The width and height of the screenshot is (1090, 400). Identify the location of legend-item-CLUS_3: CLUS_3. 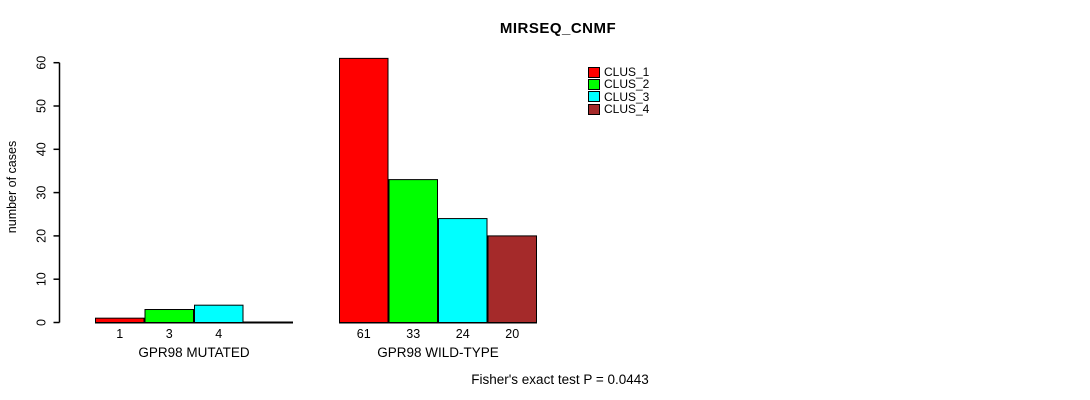
(618, 97).